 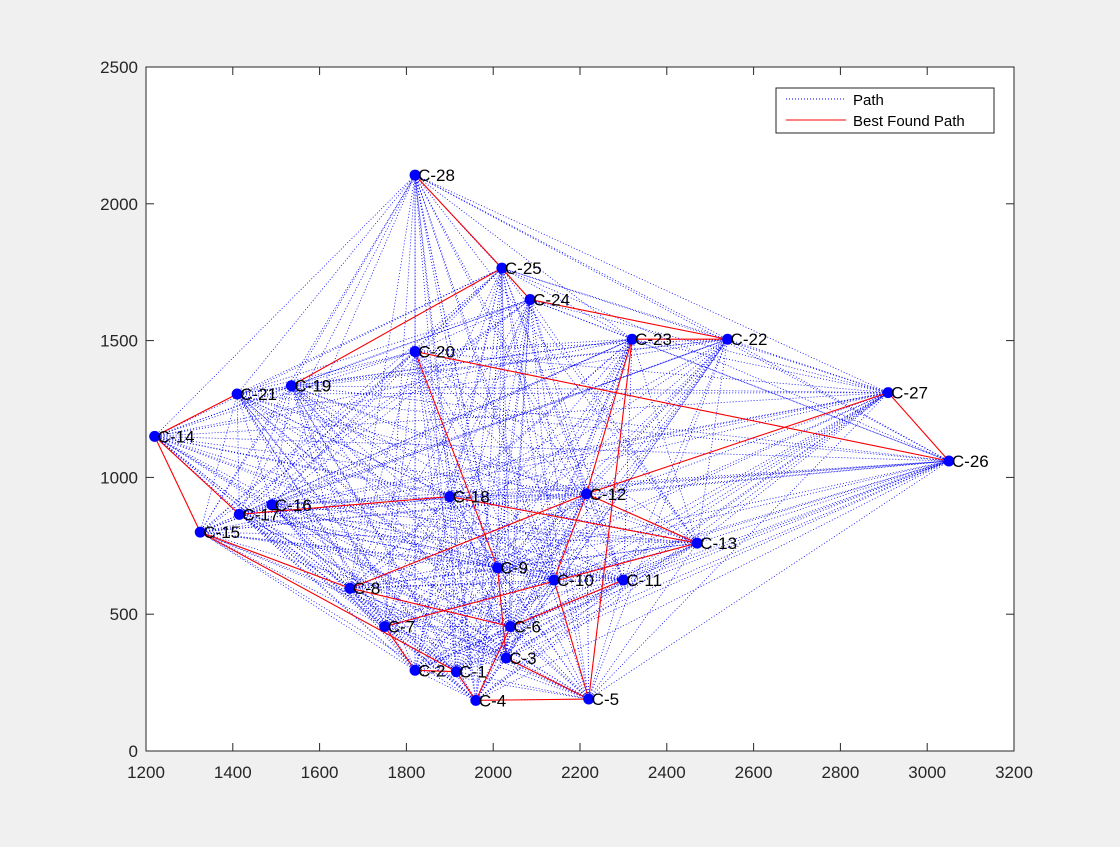 What do you see at coordinates (119, 67) in the screenshot?
I see `y-tick-label: 2500` at bounding box center [119, 67].